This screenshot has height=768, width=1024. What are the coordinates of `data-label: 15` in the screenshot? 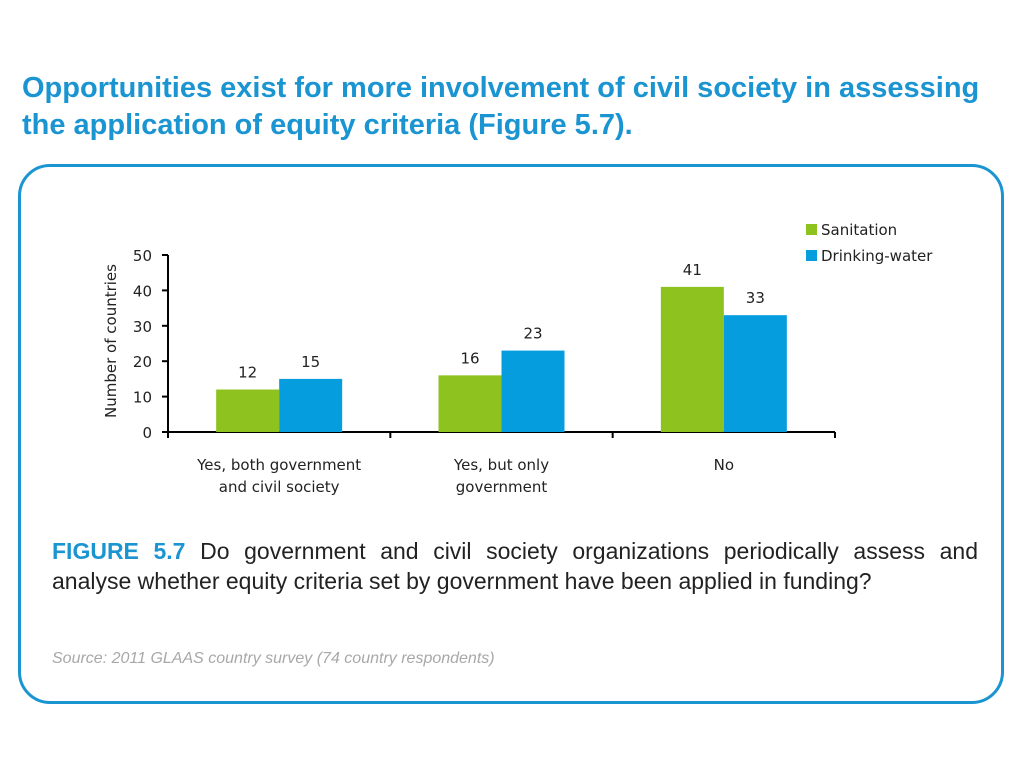 It's located at (310, 362).